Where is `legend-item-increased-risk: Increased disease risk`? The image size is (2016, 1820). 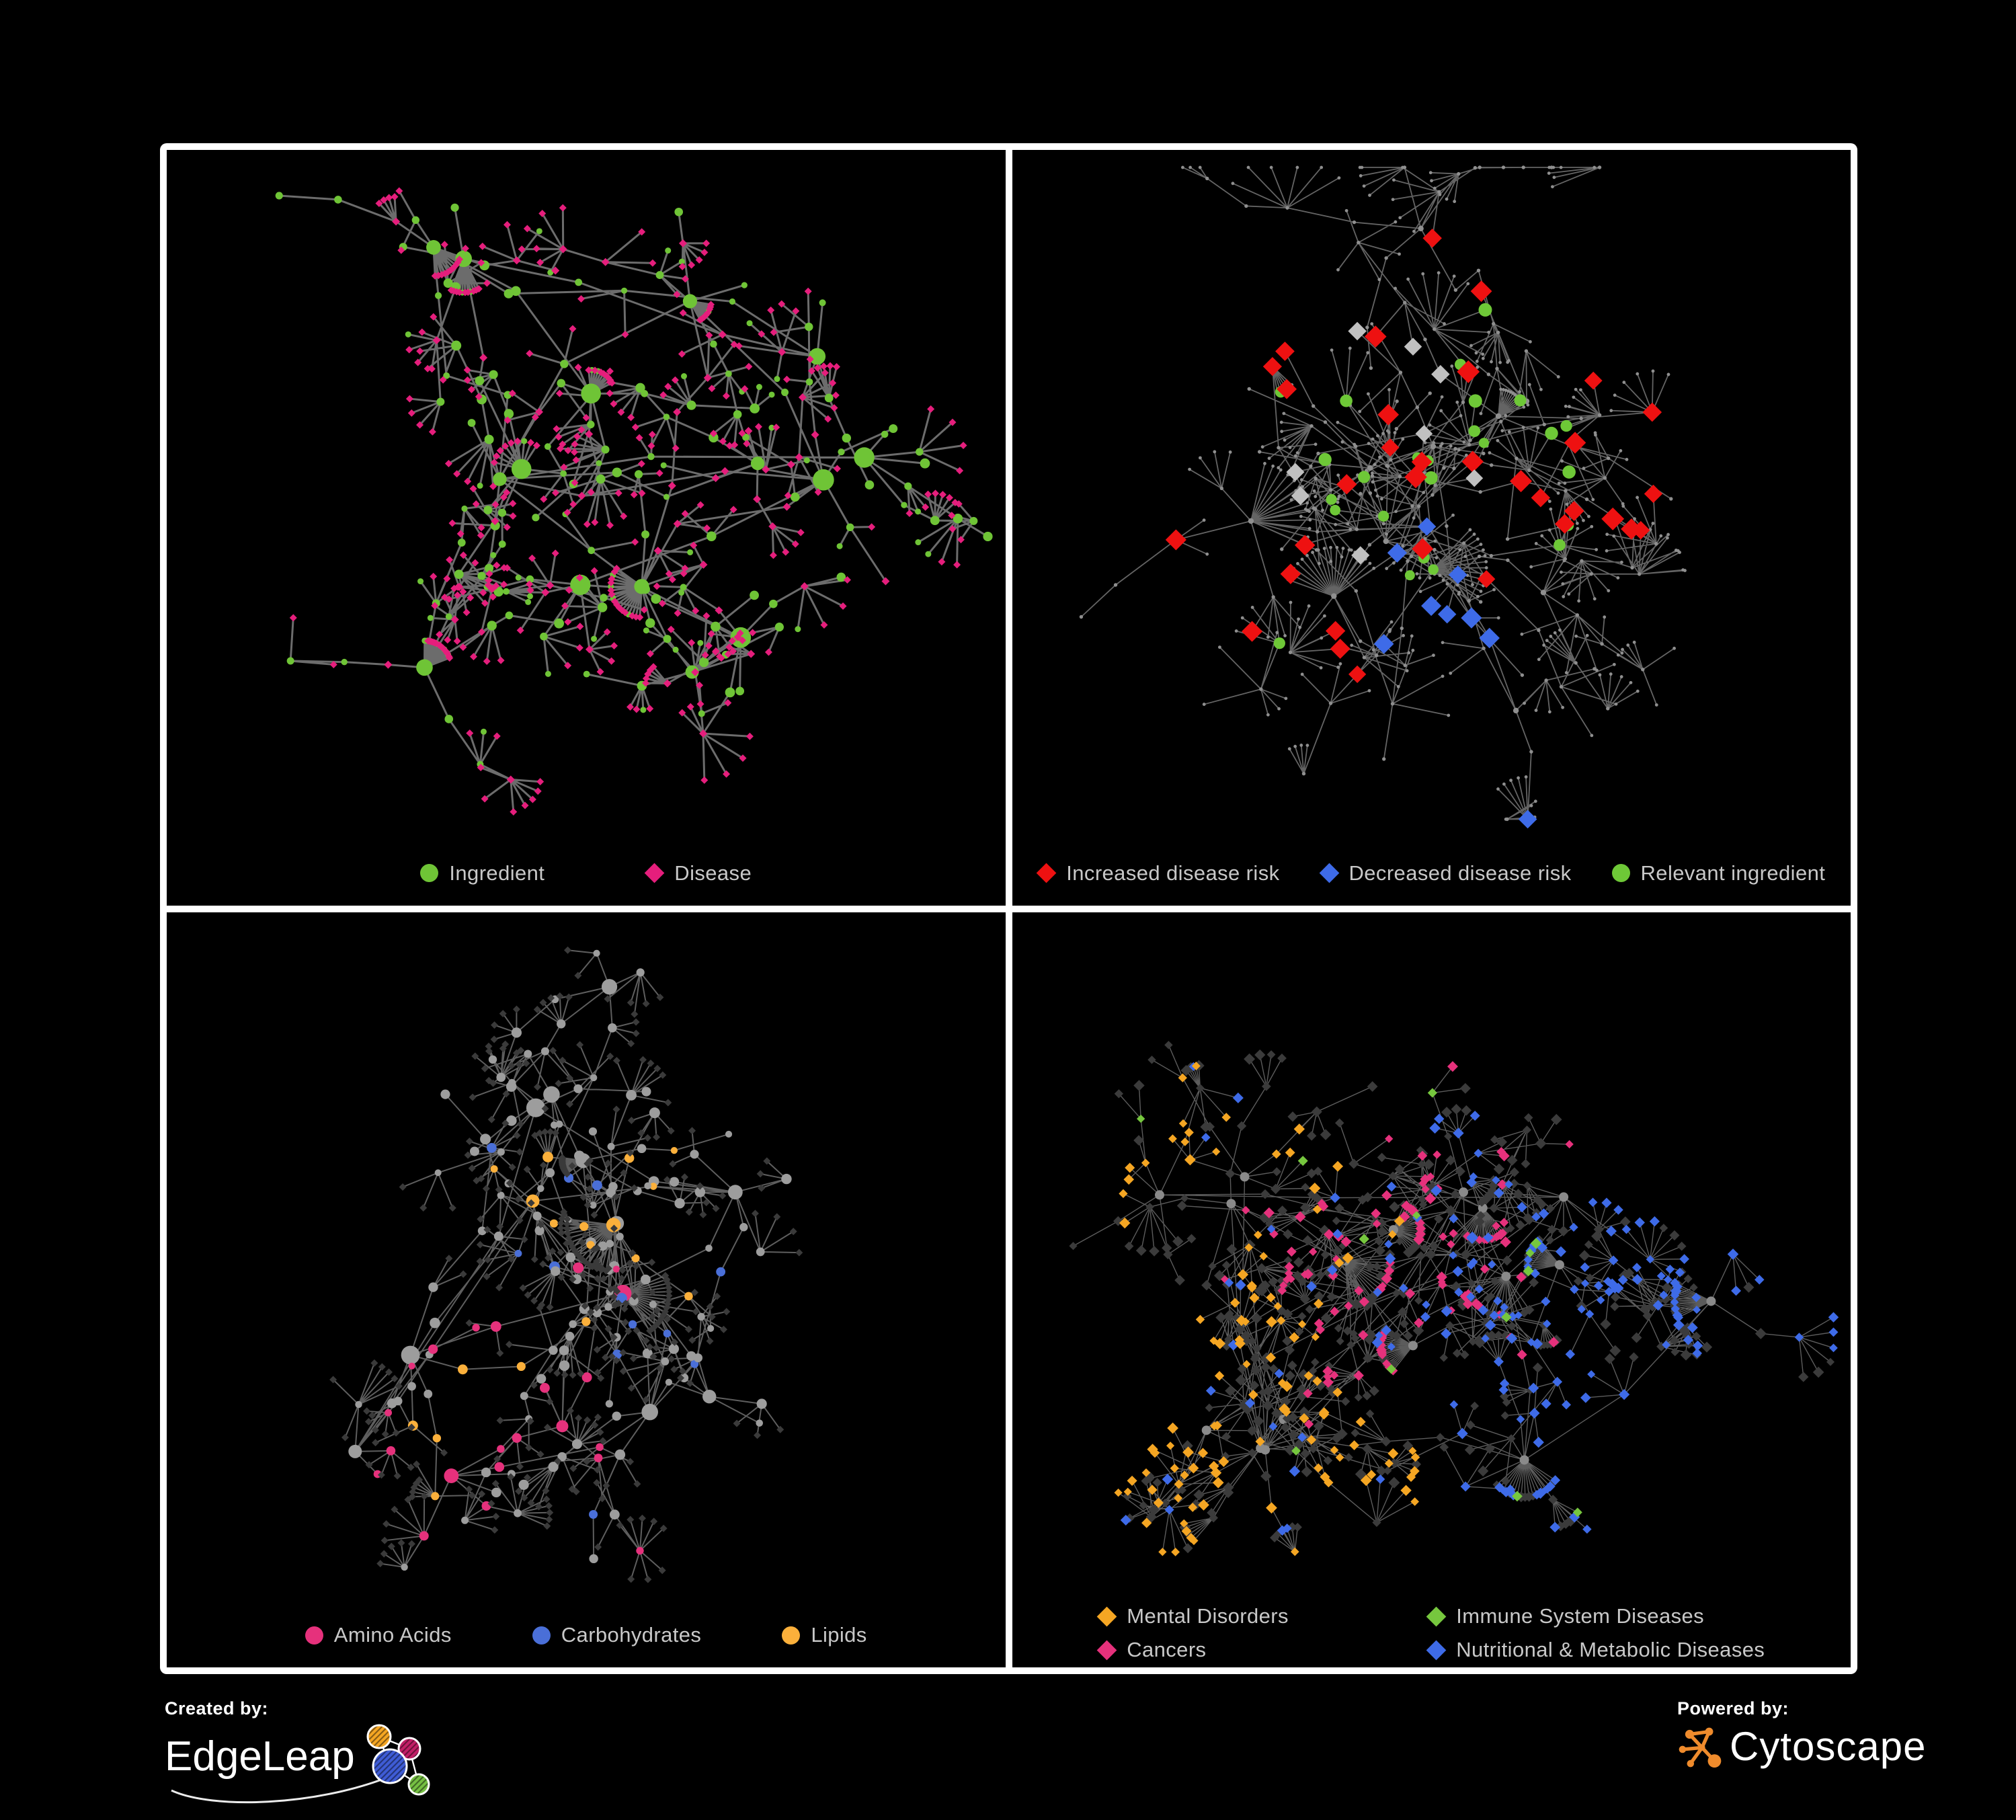
legend-item-increased-risk: Increased disease risk is located at coordinates (1158, 873).